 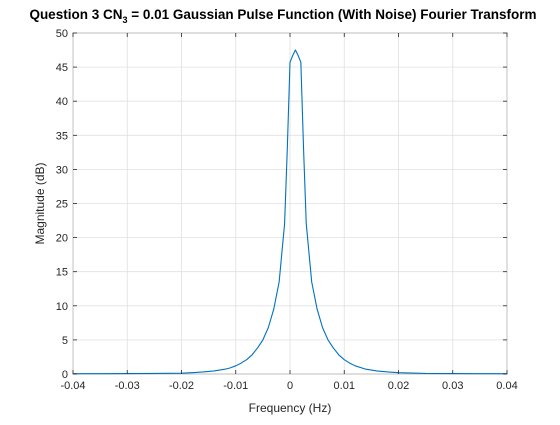 I want to click on y-tick-label: 35, so click(x=62, y=136).